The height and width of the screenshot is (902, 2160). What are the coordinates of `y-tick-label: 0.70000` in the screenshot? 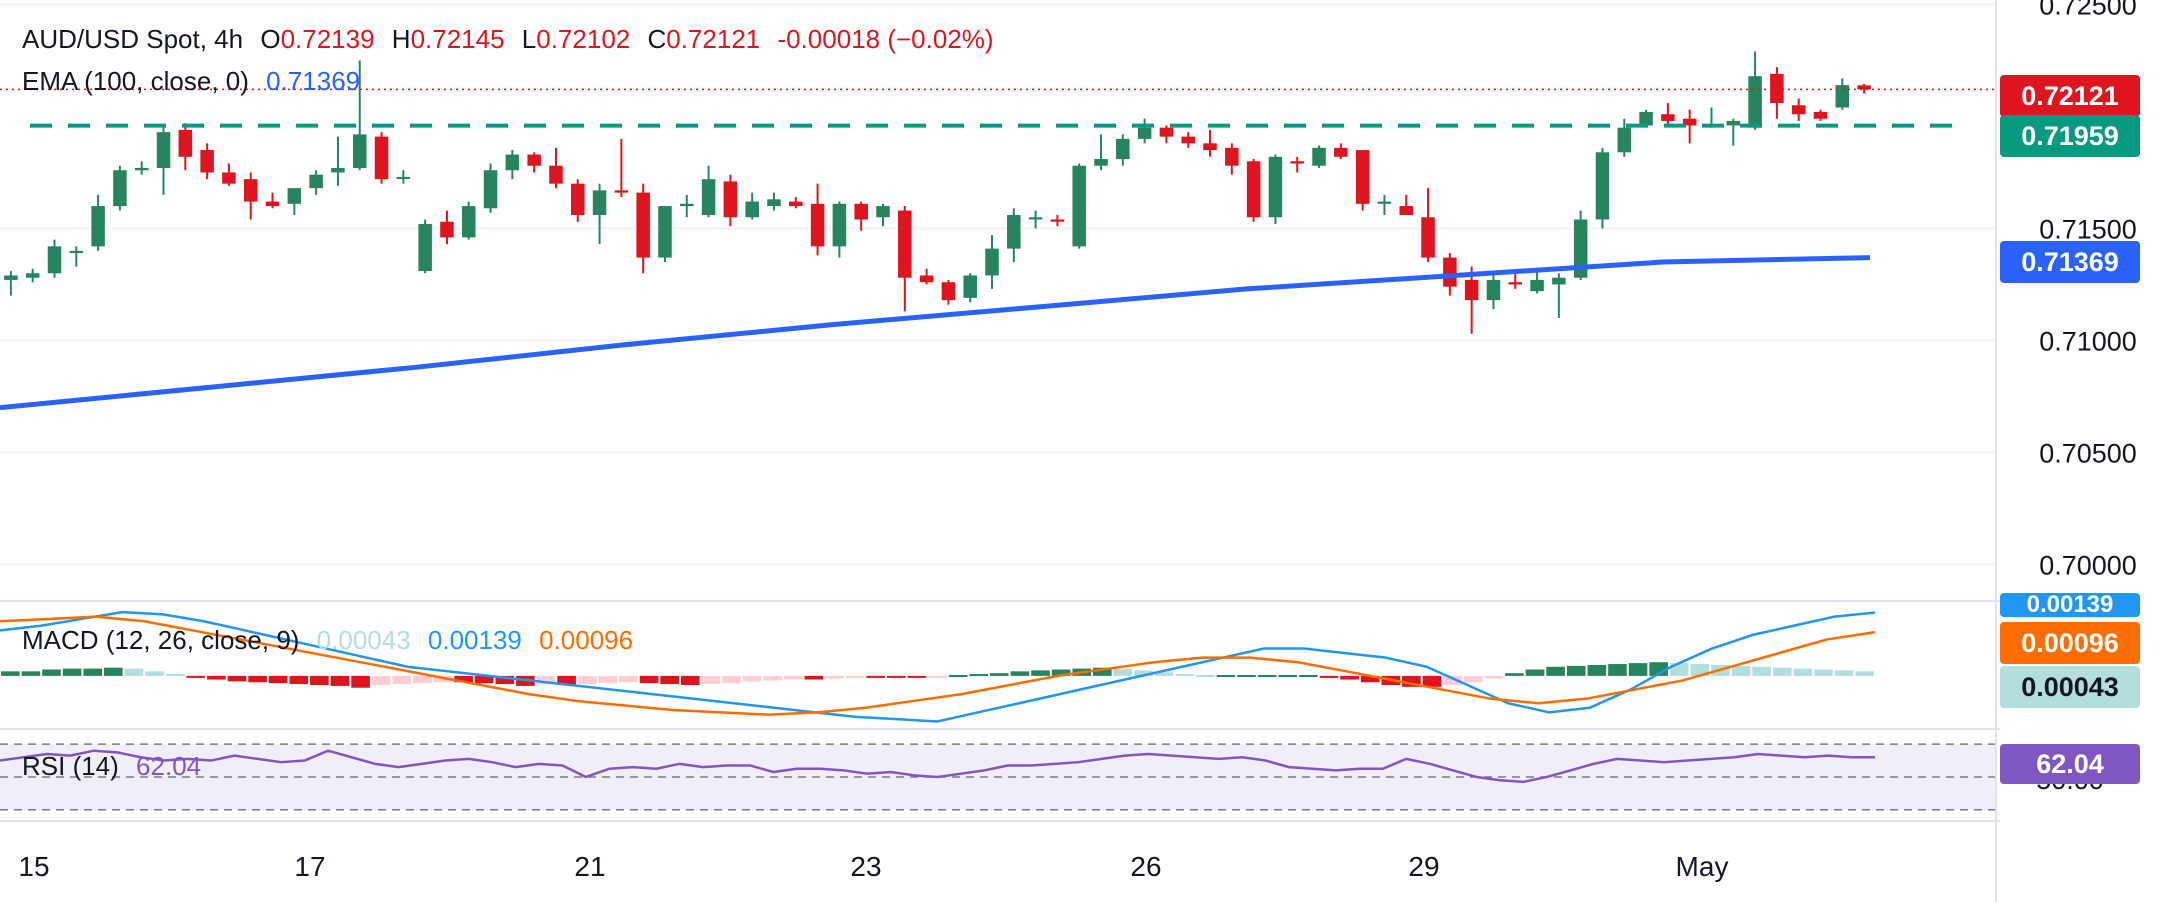 It's located at (2088, 565).